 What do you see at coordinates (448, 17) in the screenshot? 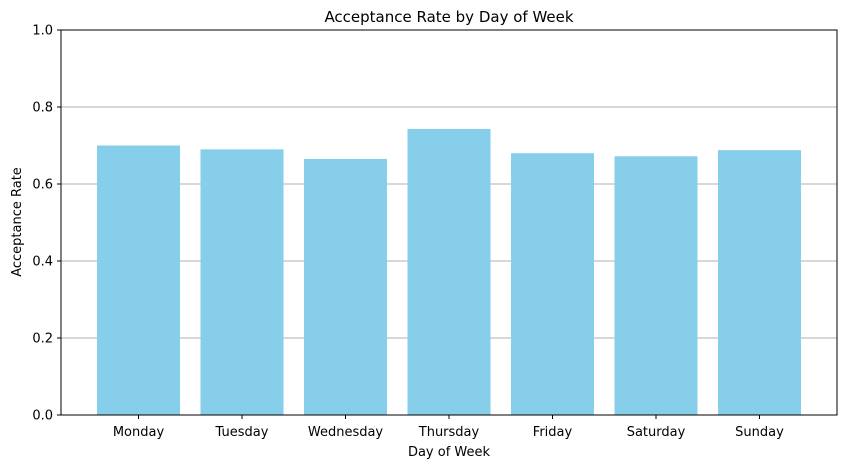
I see `chart-title: Acceptance Rate by Day of Week` at bounding box center [448, 17].